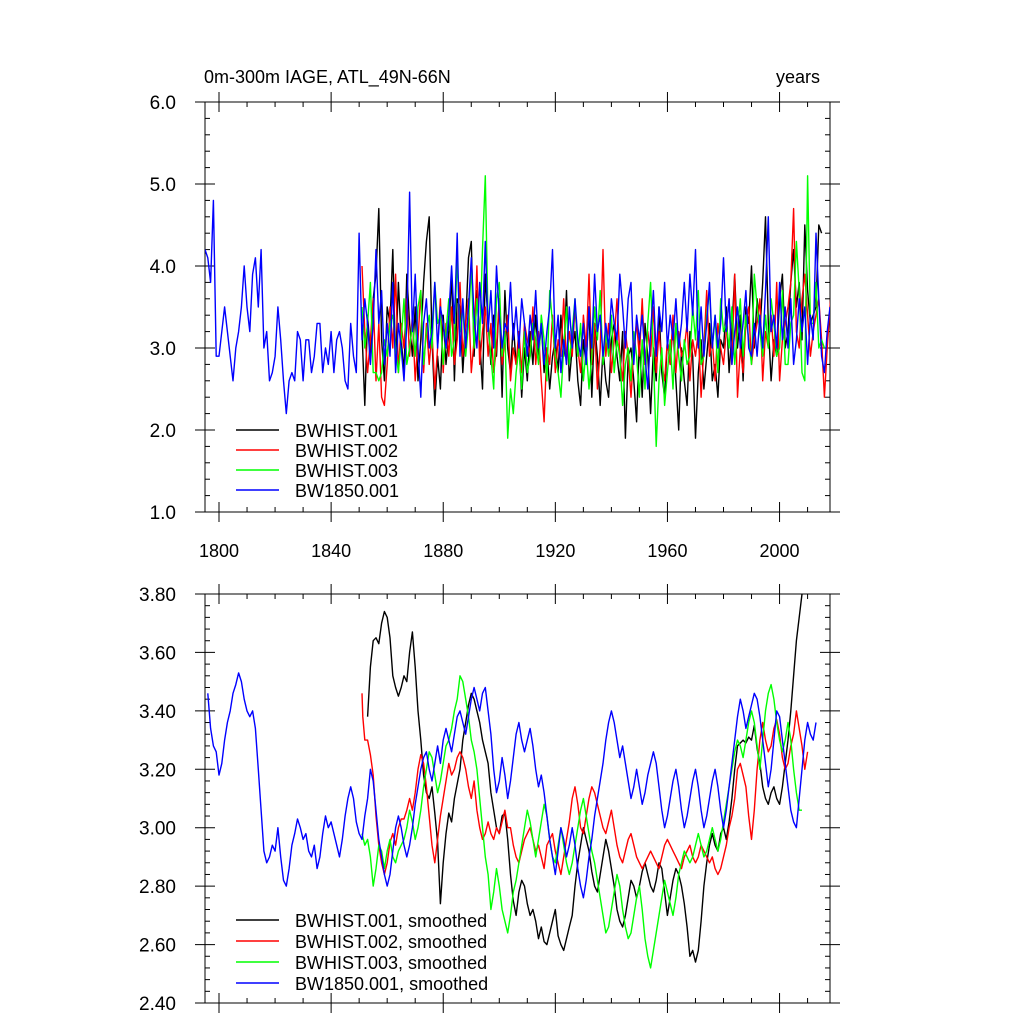  I want to click on panel-title-right: years, so click(798, 77).